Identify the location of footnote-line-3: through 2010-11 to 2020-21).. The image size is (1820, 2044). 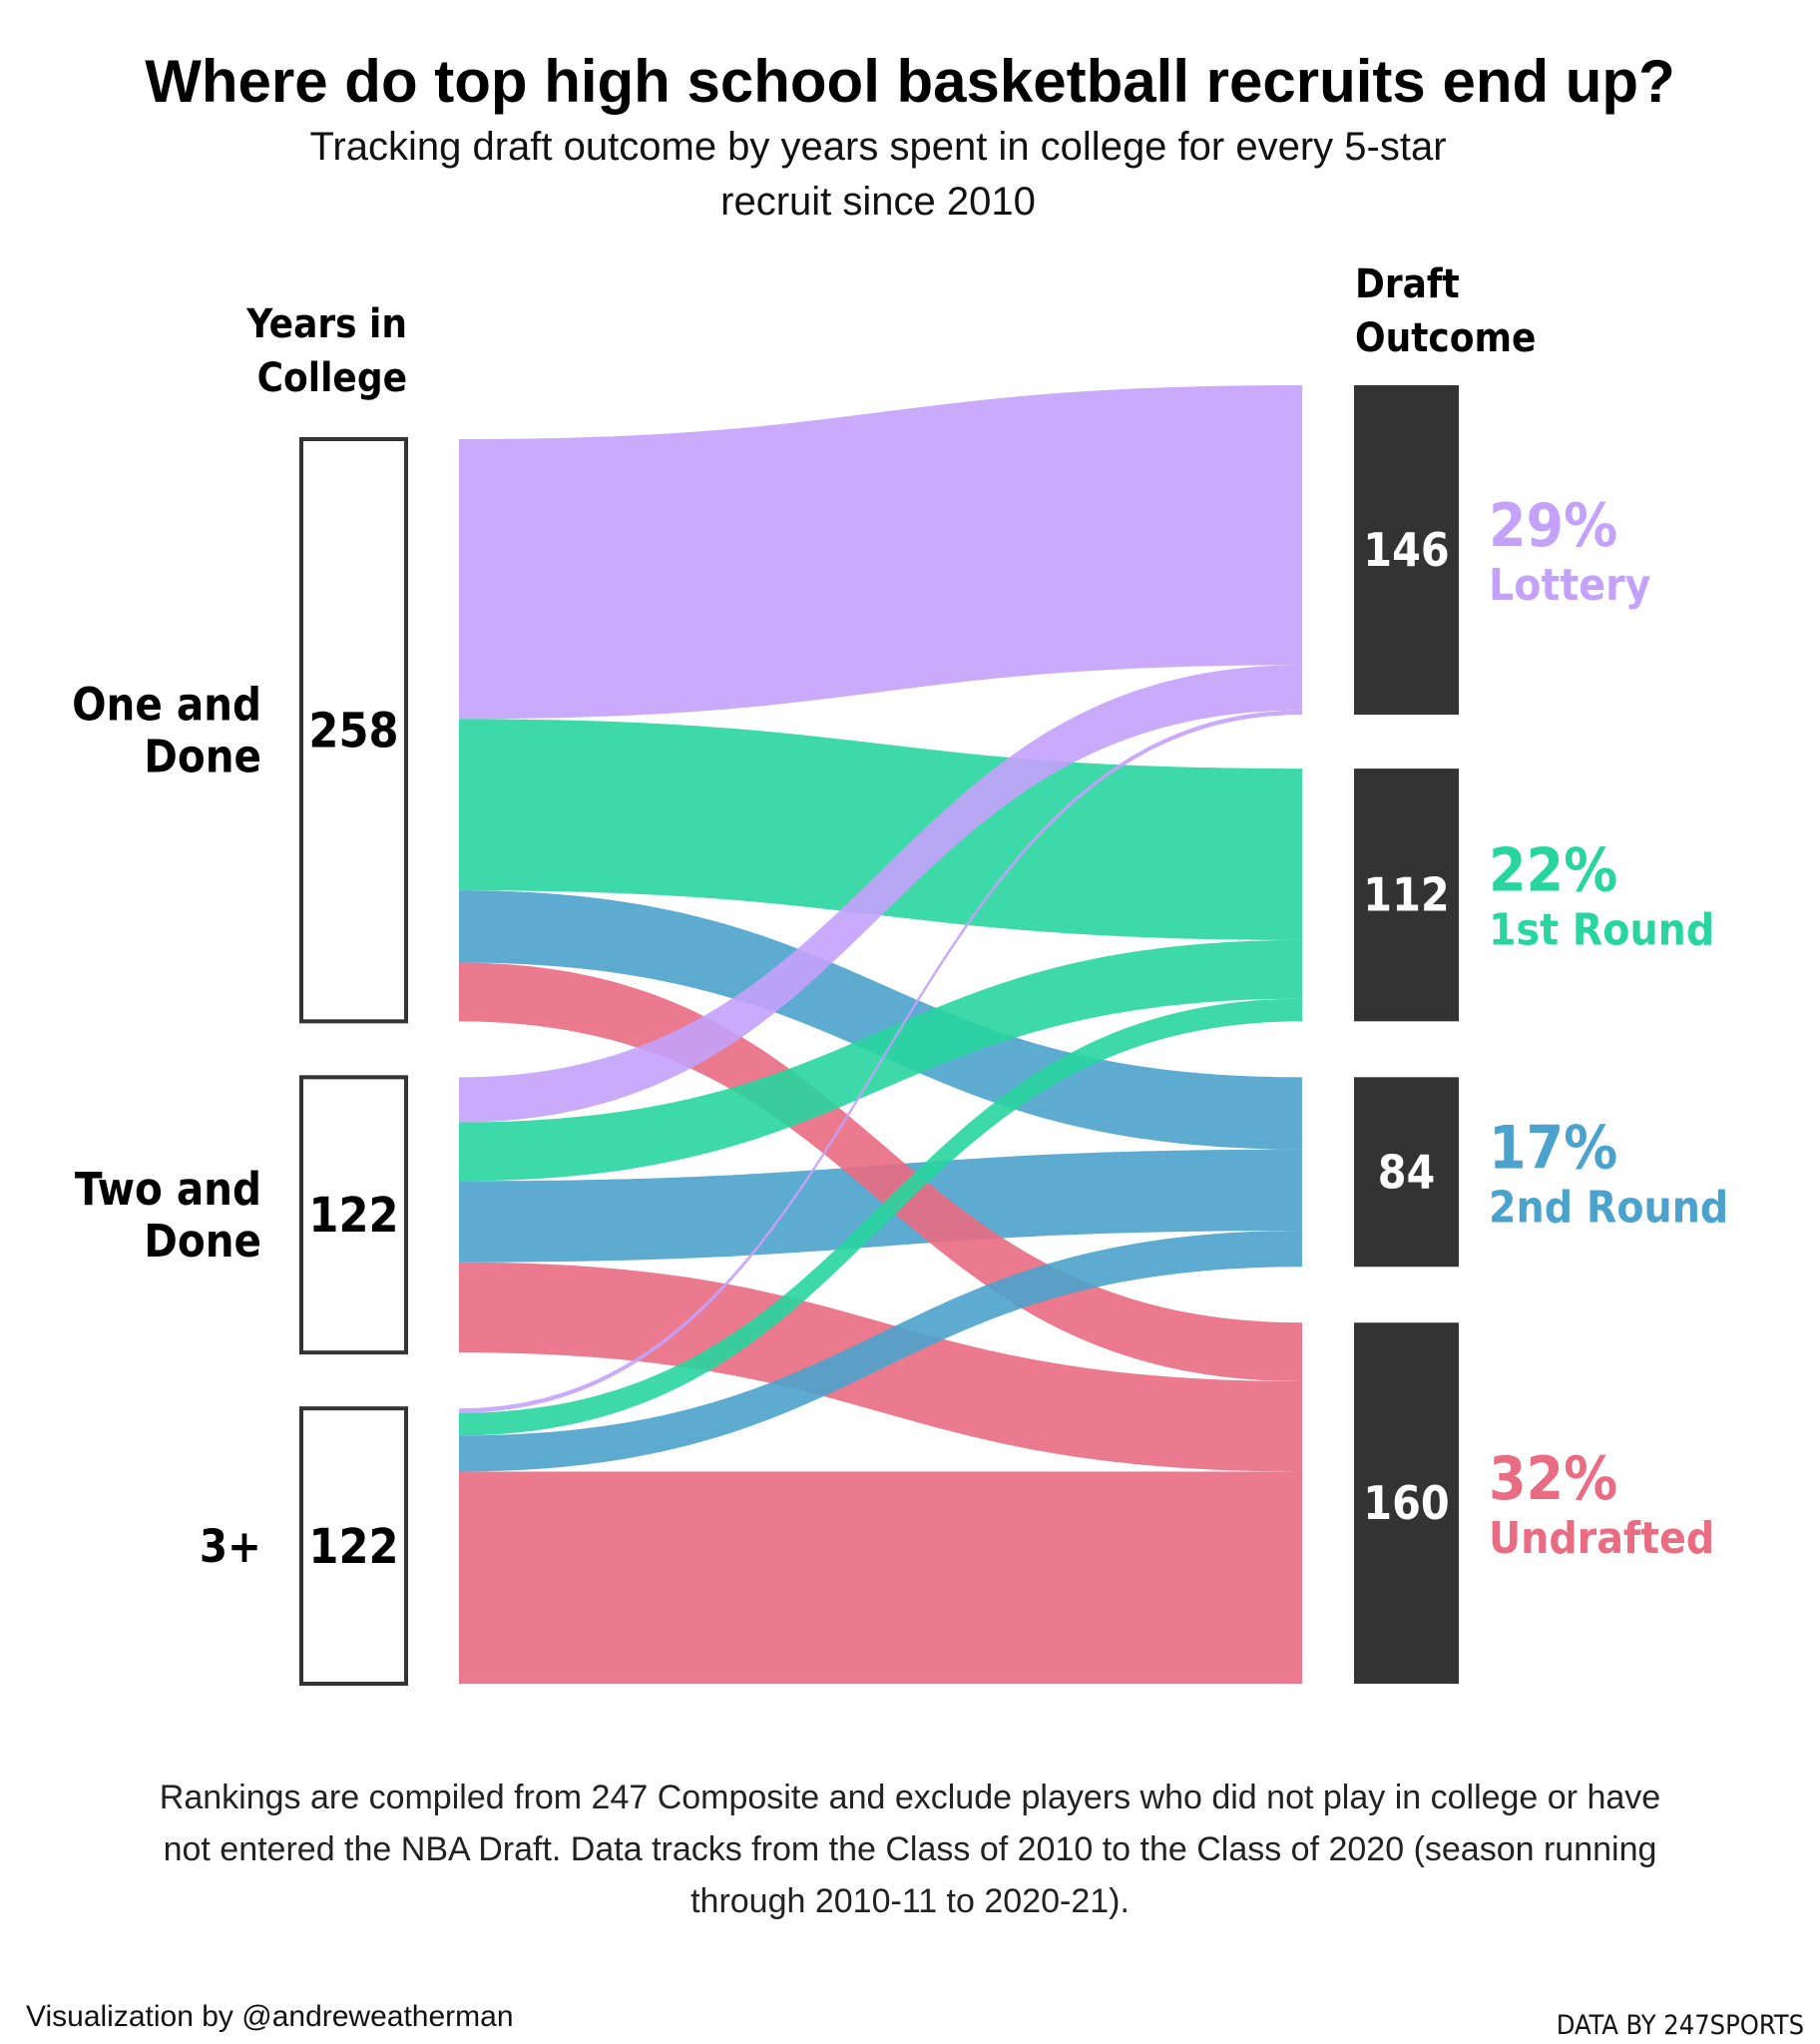
(910, 1901).